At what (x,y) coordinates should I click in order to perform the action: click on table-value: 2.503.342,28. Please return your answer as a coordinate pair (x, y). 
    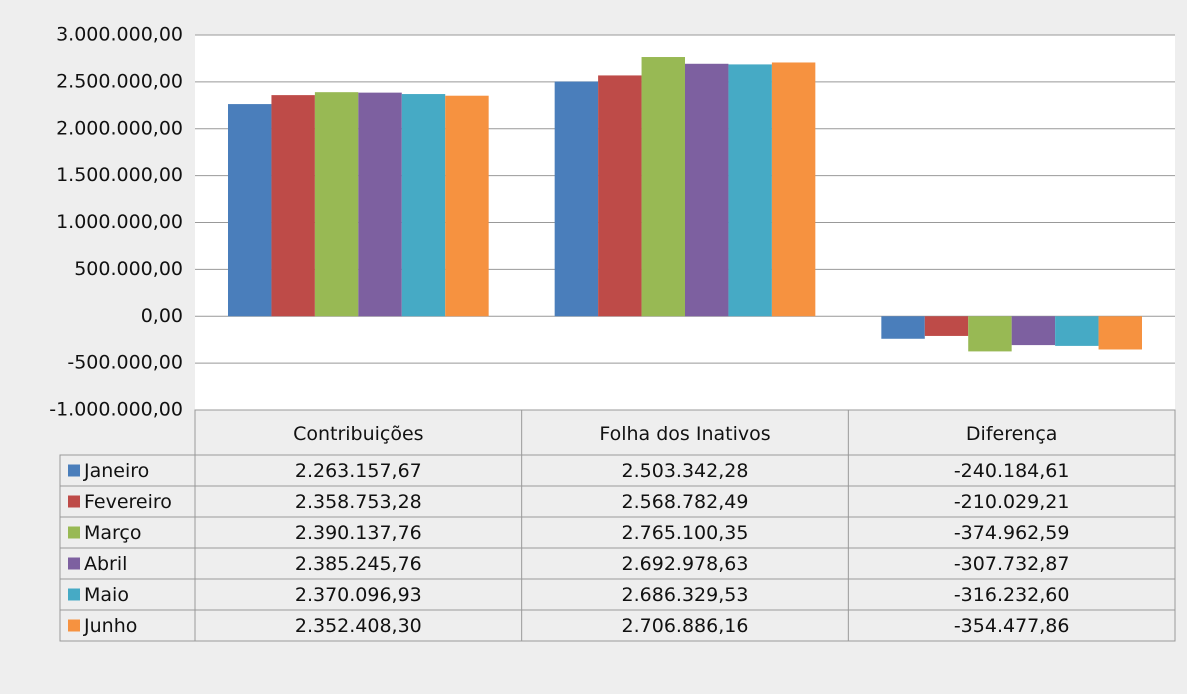
    Looking at the image, I should click on (685, 471).